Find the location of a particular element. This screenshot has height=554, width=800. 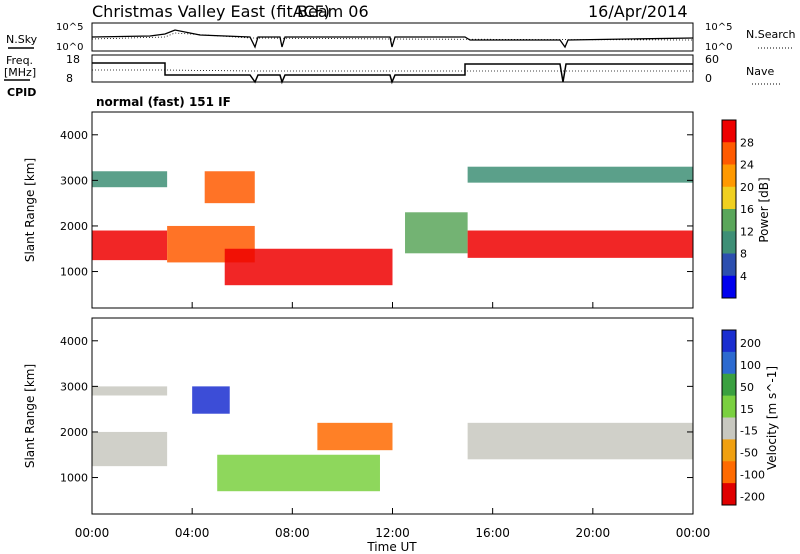

noise-tick-left-bottom: 10^0 is located at coordinates (69, 47).